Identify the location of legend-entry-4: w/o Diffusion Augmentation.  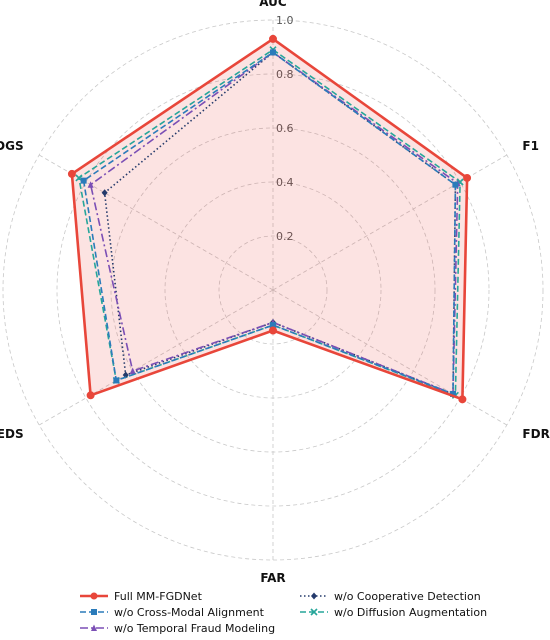
(410, 612).